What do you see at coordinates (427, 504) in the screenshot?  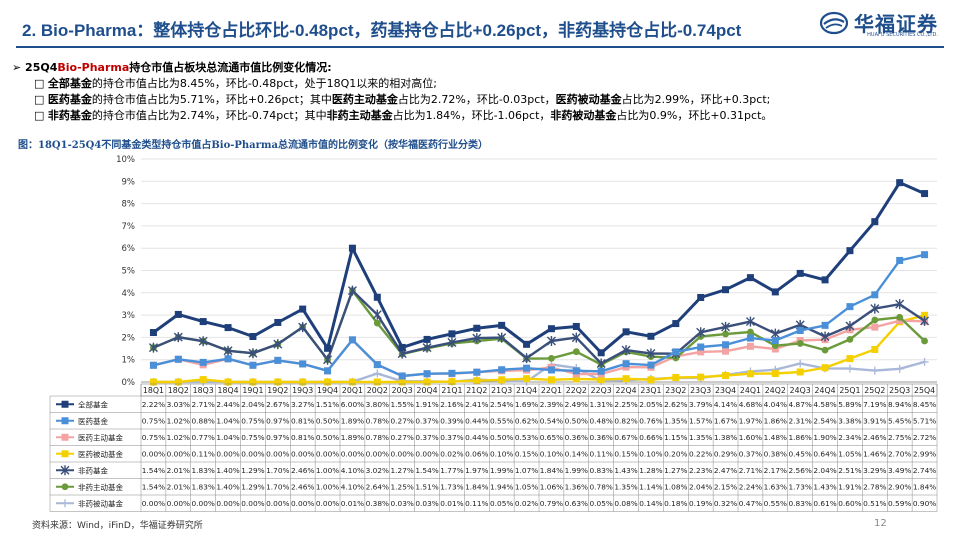 I see `data-label: 0.03%` at bounding box center [427, 504].